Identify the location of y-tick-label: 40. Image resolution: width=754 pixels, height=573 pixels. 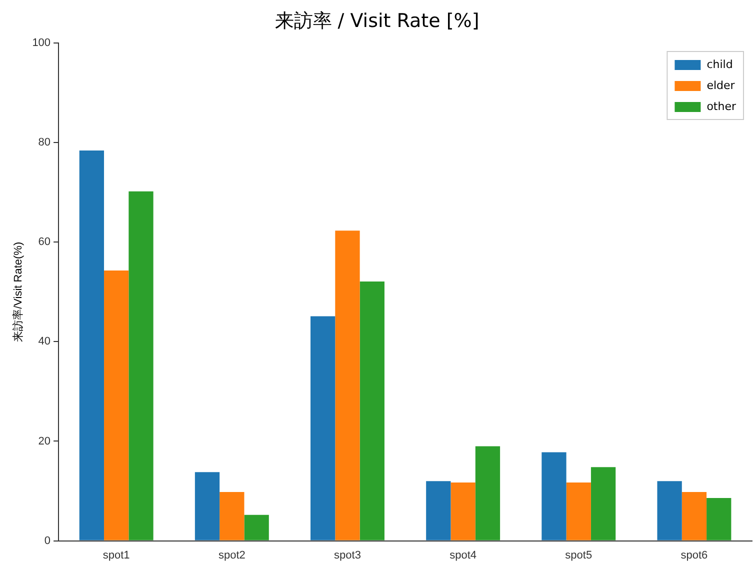
(44, 342).